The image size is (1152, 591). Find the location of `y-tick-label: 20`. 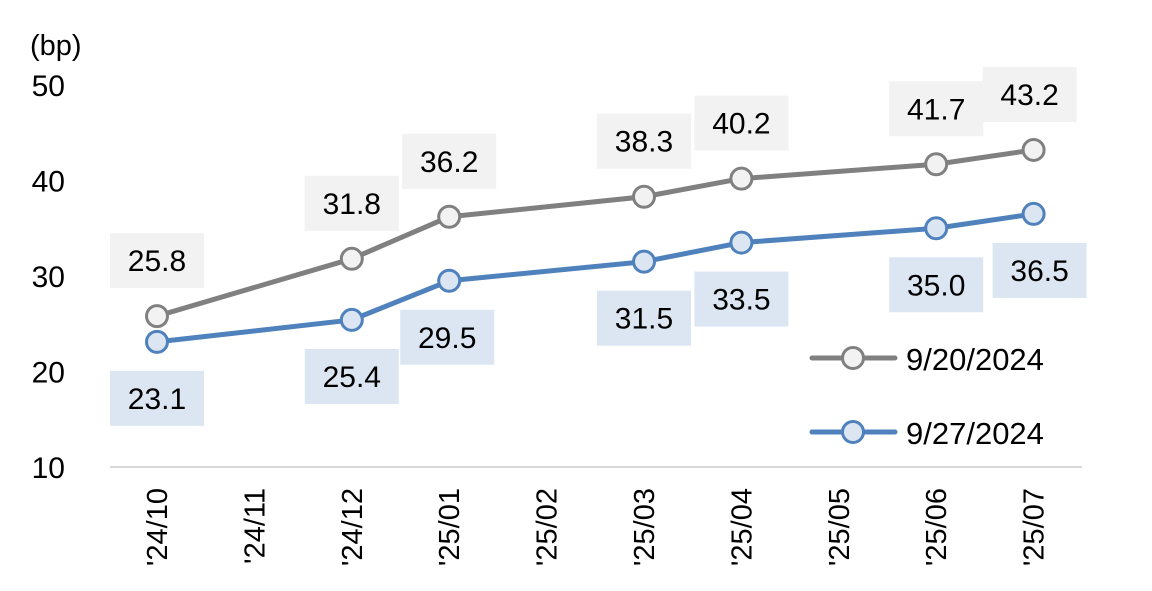

y-tick-label: 20 is located at coordinates (48, 373).